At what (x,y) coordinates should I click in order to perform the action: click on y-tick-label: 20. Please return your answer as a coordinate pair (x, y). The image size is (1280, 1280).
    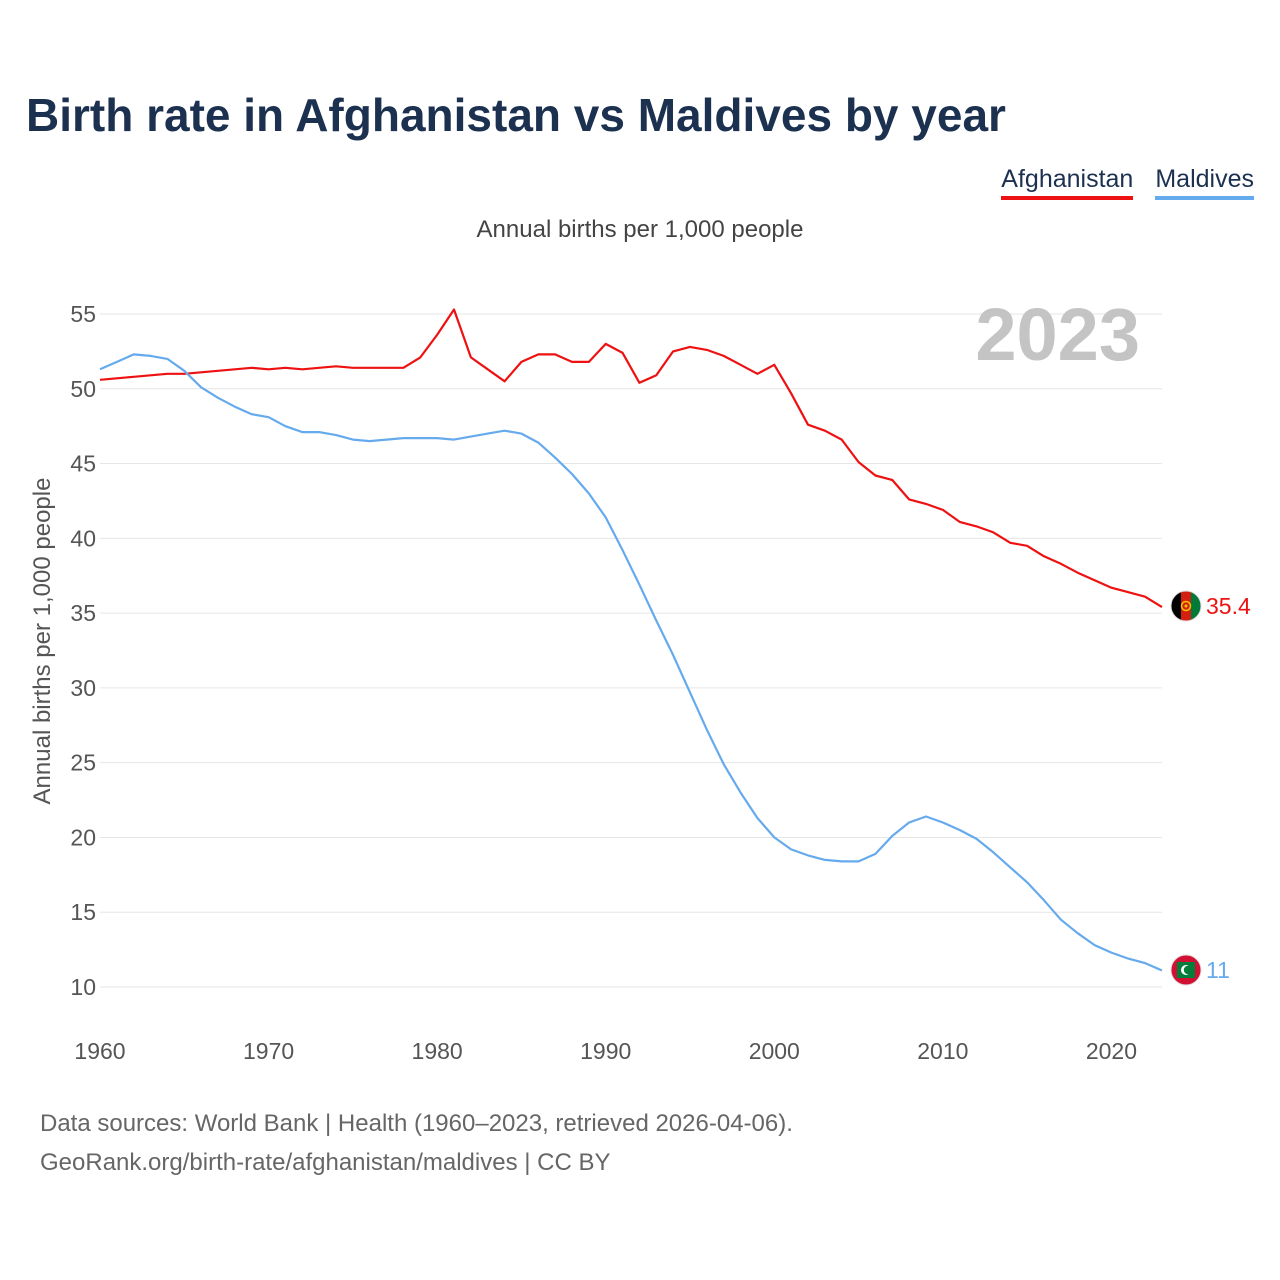
    Looking at the image, I should click on (83, 837).